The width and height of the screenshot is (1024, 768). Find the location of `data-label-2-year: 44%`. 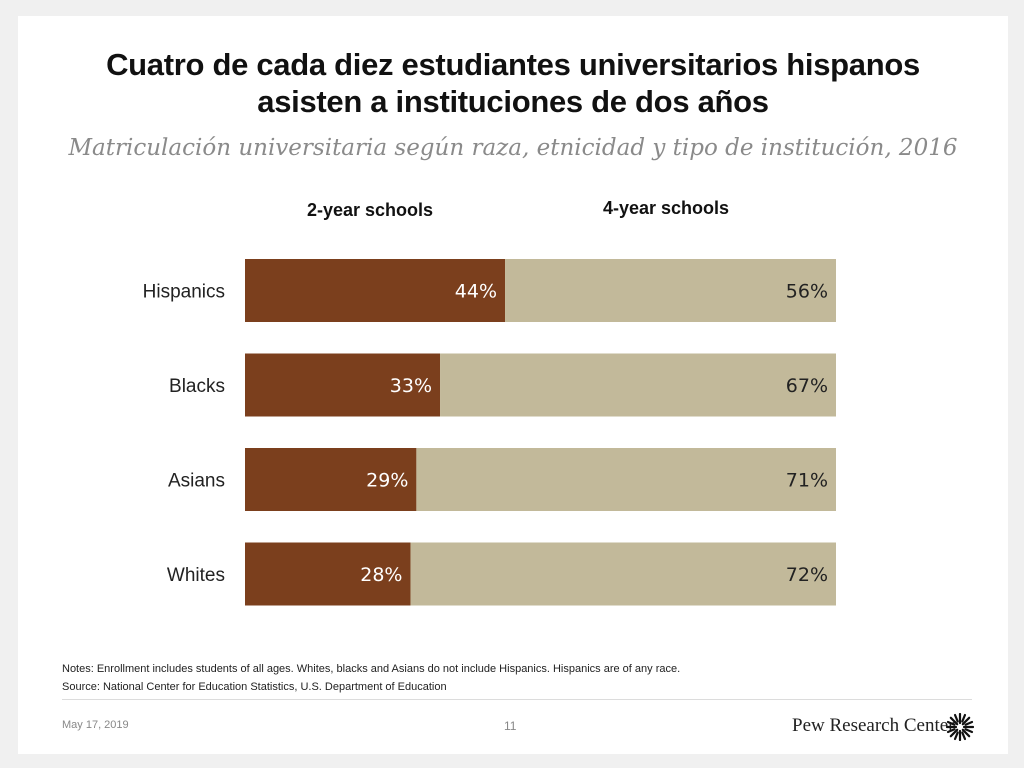

data-label-2-year: 44% is located at coordinates (476, 292).